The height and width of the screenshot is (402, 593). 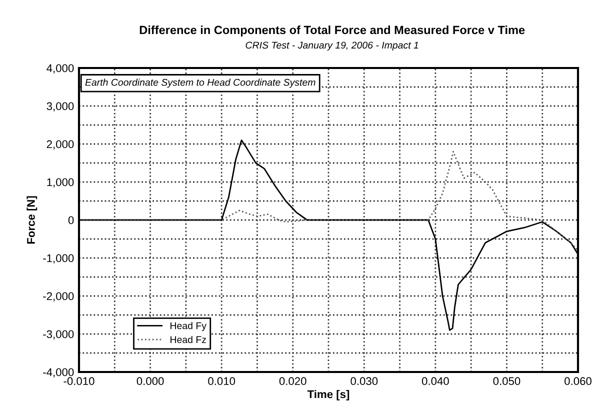 I want to click on x-tick-label: 0.030, so click(x=364, y=381).